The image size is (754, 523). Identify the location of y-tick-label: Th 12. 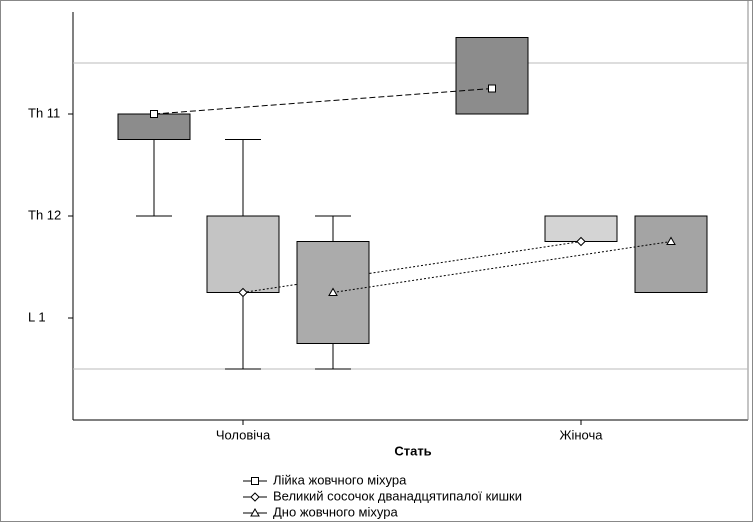
(44, 214).